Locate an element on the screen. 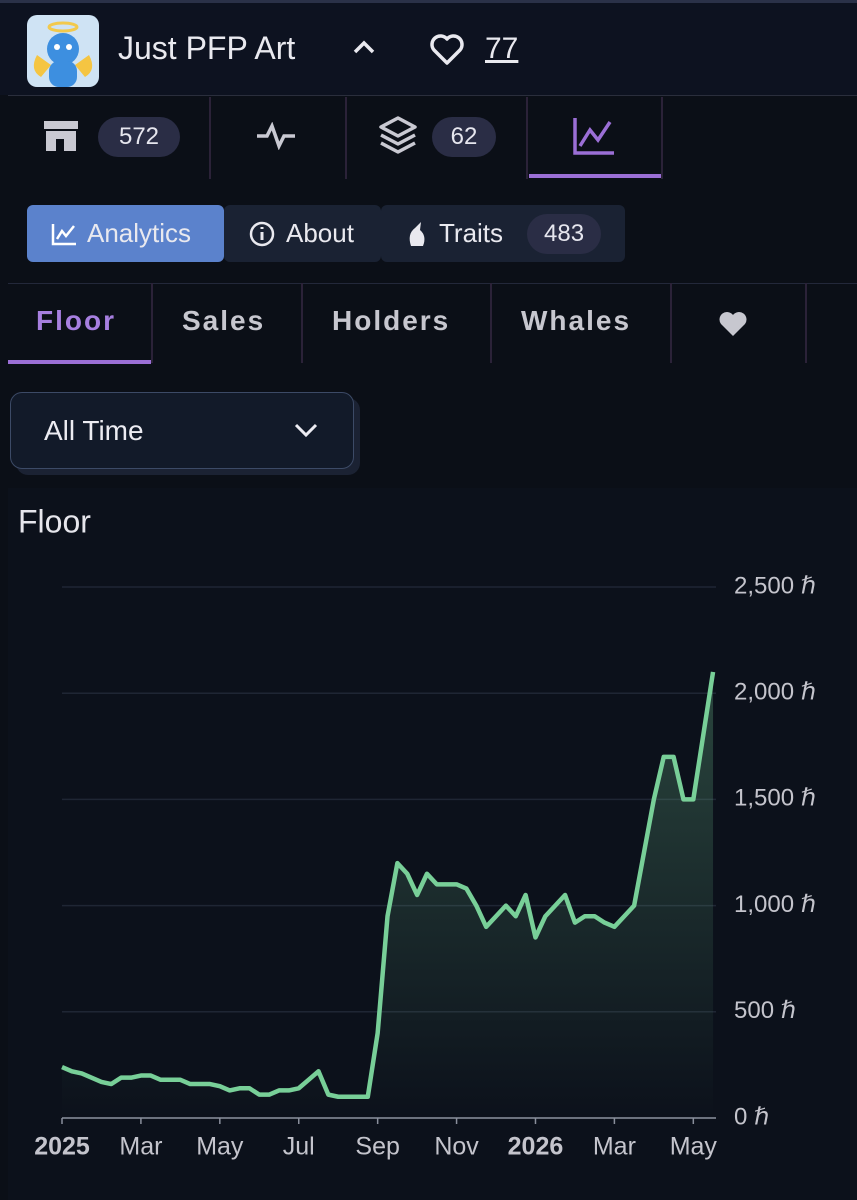 The image size is (857, 1200). like-count: 77 is located at coordinates (502, 48).